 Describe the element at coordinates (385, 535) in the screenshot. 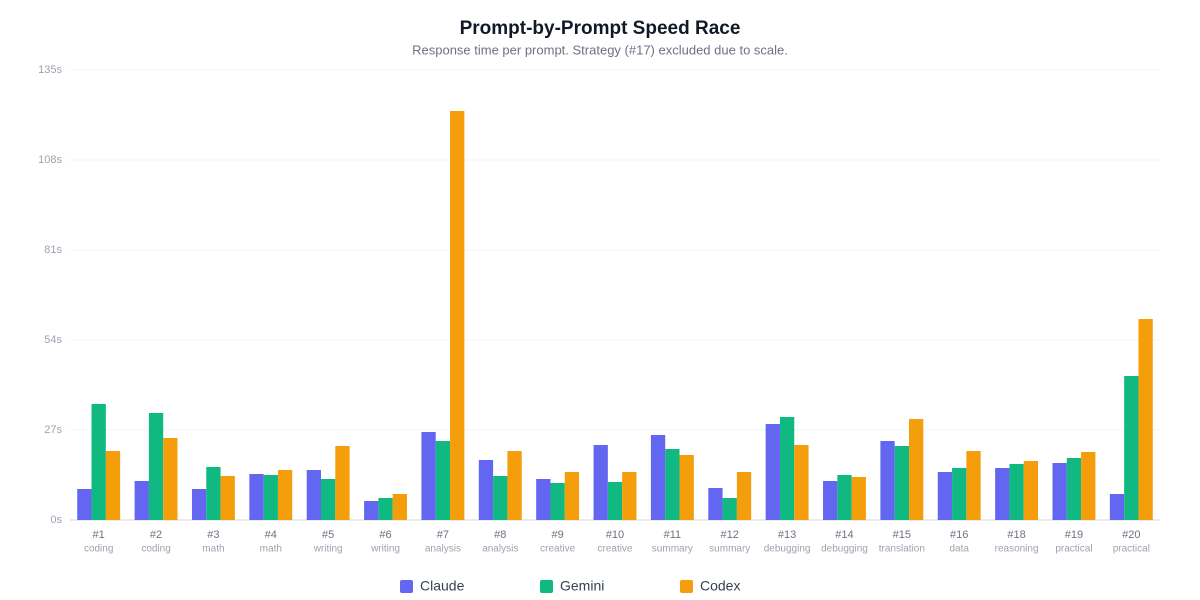

I see `x-tick-label: #6` at that location.